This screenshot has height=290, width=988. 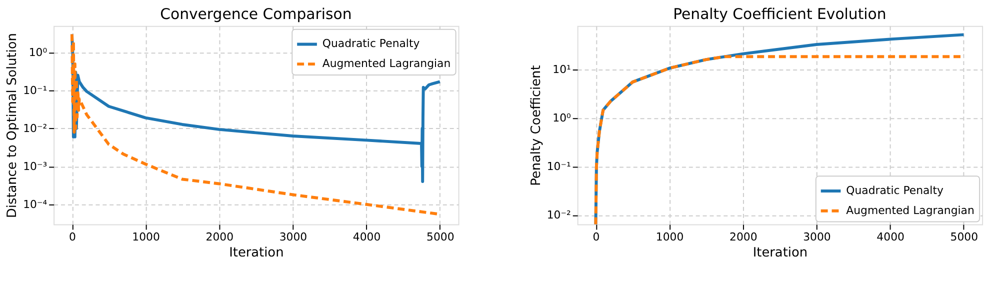 I want to click on y-axis-title: Penalty Coefficient, so click(x=536, y=125).